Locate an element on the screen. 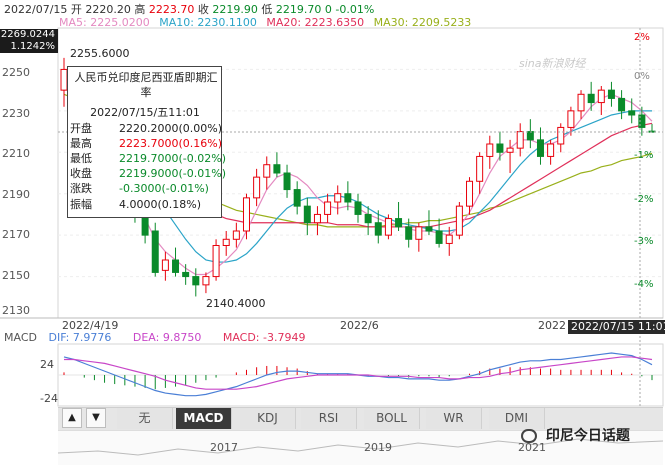 This screenshot has width=665, height=468. macd-dea: DEA: 9.8750 is located at coordinates (167, 337).